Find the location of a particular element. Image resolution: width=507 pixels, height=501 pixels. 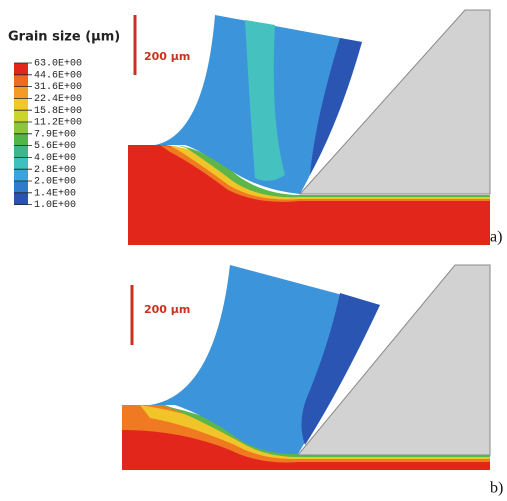

workpiece is located at coordinates (306, 437).